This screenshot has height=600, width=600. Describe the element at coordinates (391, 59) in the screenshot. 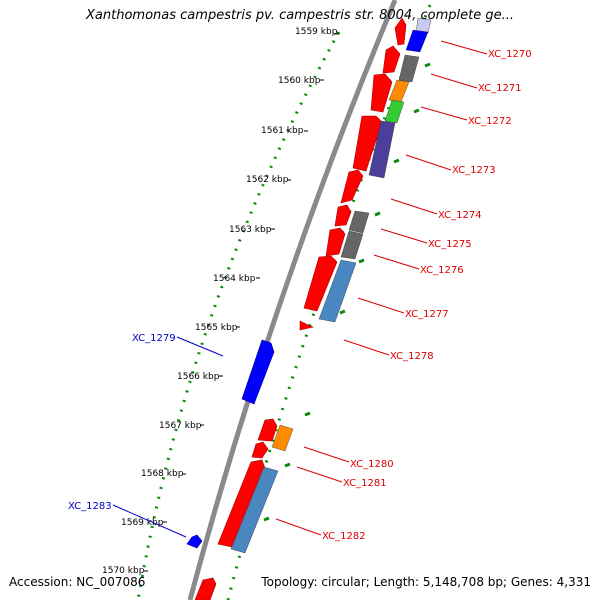

I see `gene-feature-xc1271` at that location.